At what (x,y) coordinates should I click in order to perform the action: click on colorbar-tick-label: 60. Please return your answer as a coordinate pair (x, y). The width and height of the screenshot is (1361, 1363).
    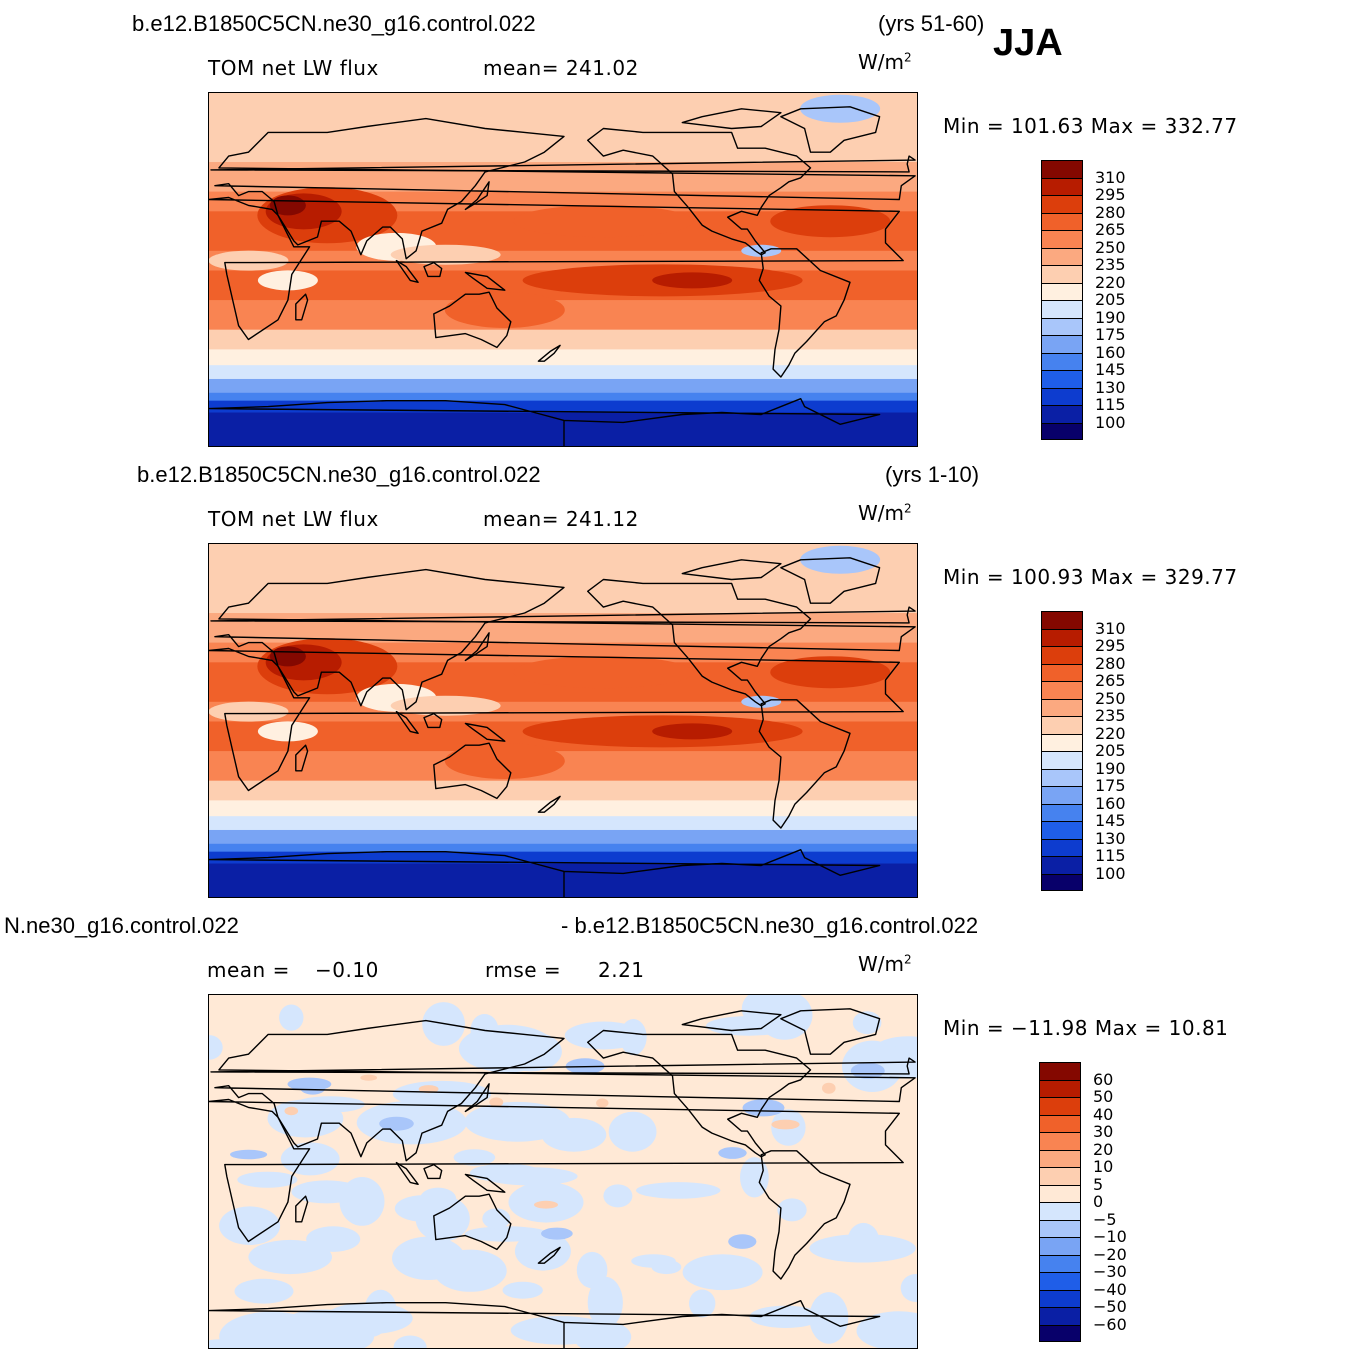
    Looking at the image, I should click on (1103, 1079).